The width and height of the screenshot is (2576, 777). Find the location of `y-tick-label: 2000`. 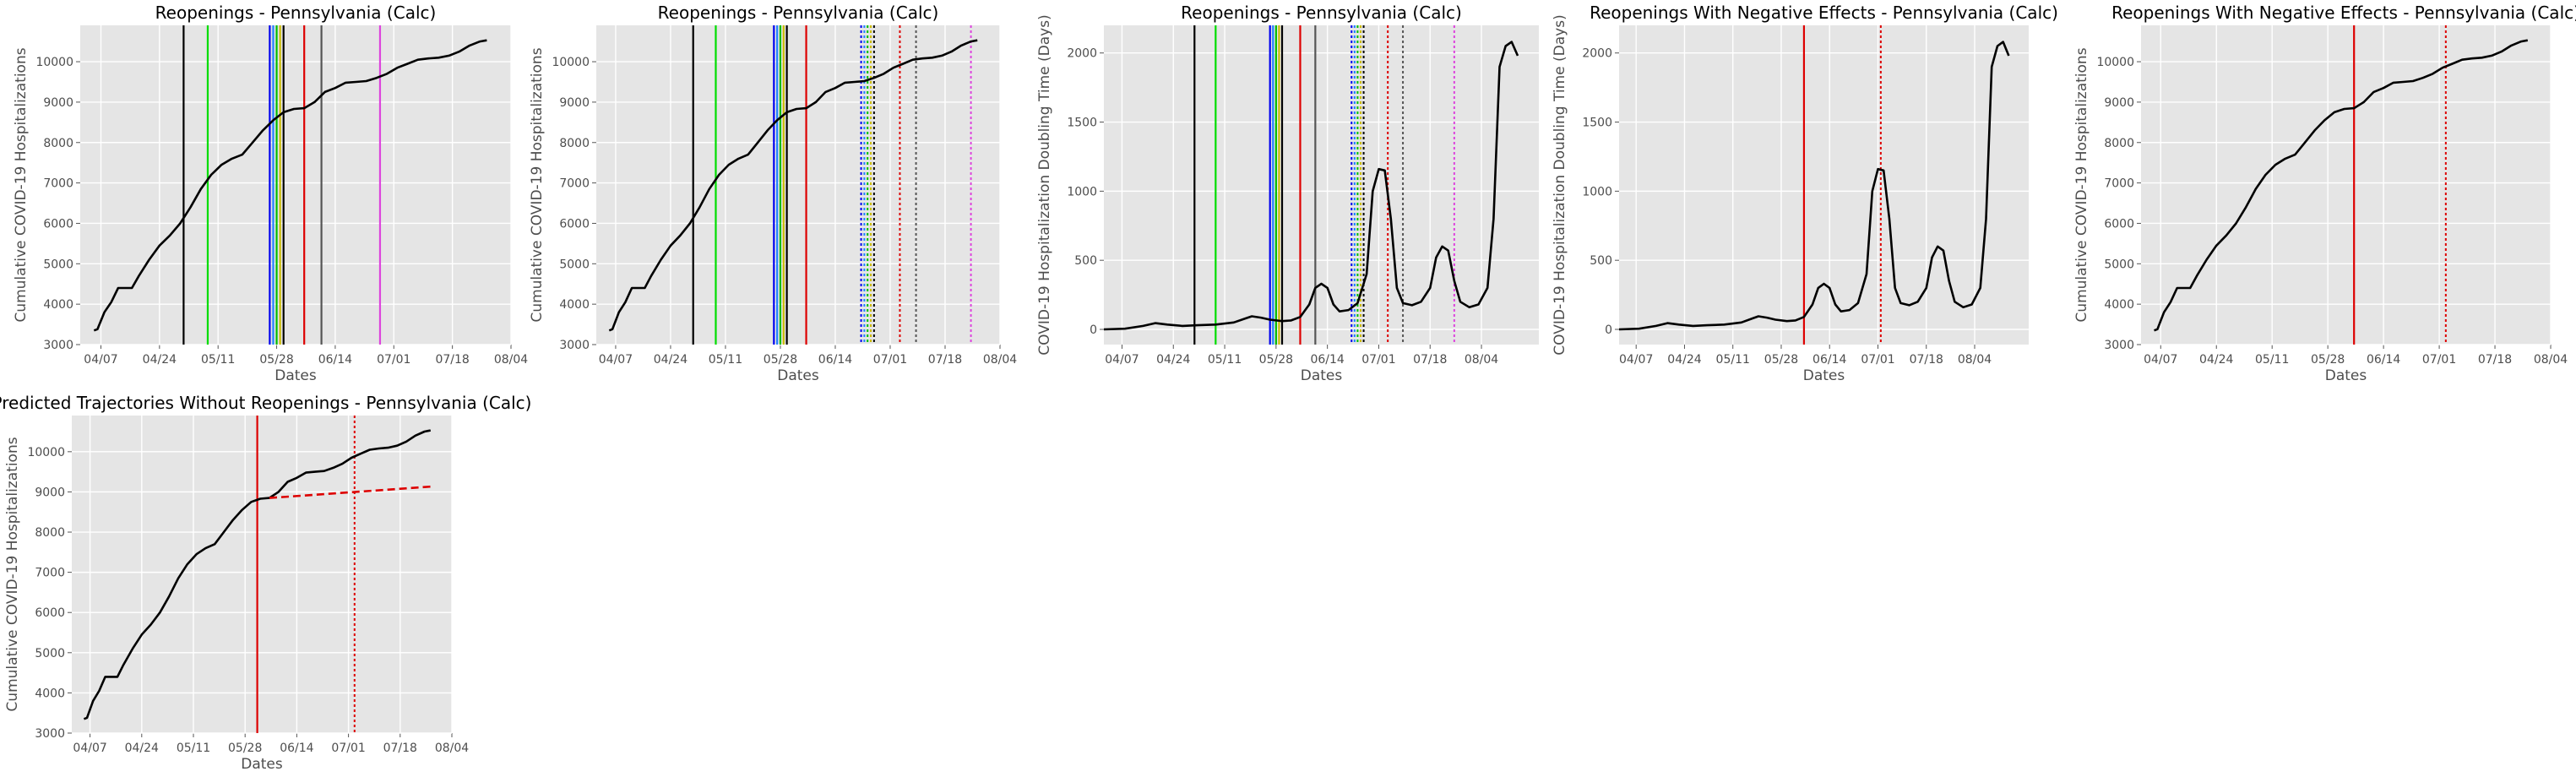

y-tick-label: 2000 is located at coordinates (1597, 54).